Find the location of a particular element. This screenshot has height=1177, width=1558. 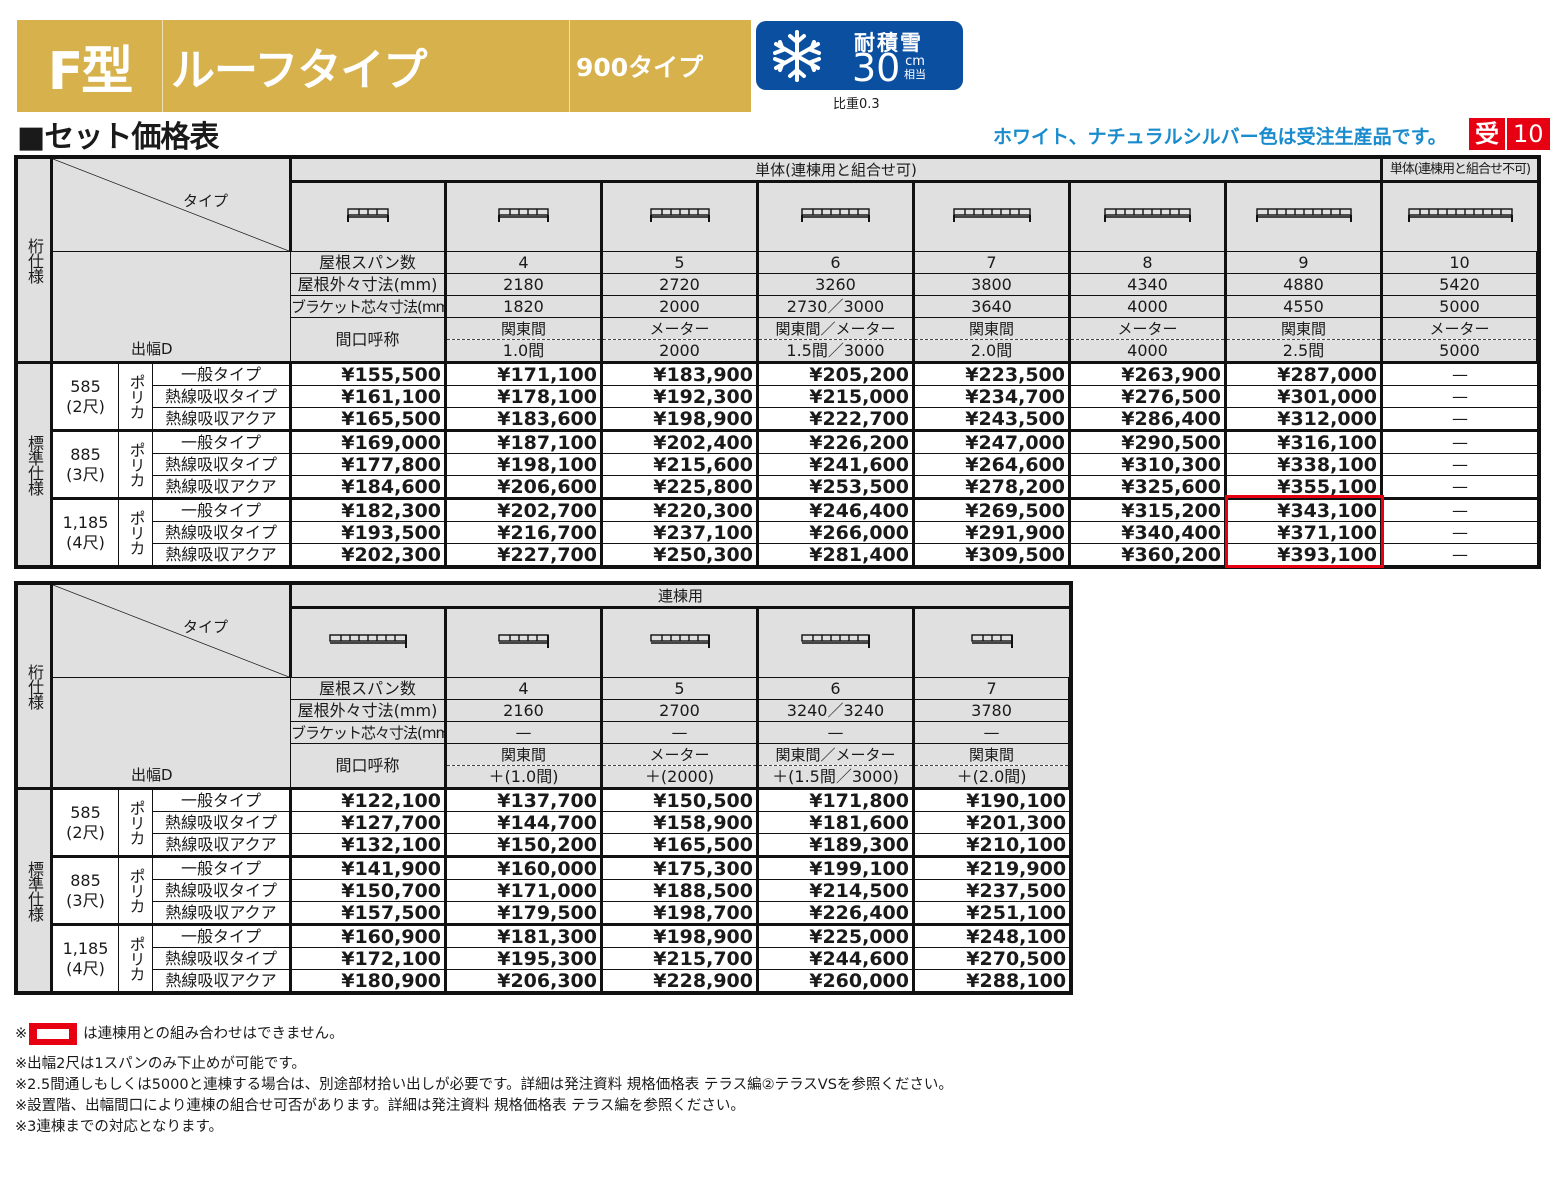

price-cell: ¥144,700 is located at coordinates (523, 822).